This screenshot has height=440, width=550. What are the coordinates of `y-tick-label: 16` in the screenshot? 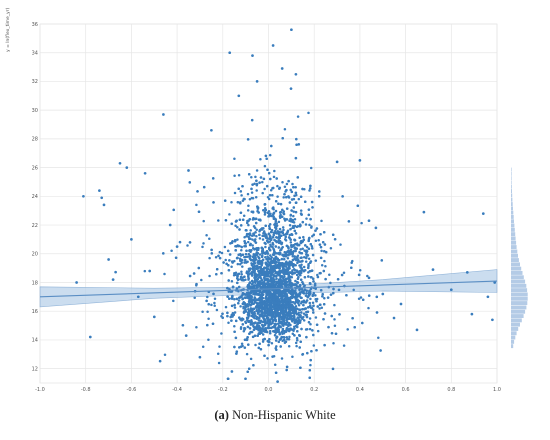 It's located at (35, 312).